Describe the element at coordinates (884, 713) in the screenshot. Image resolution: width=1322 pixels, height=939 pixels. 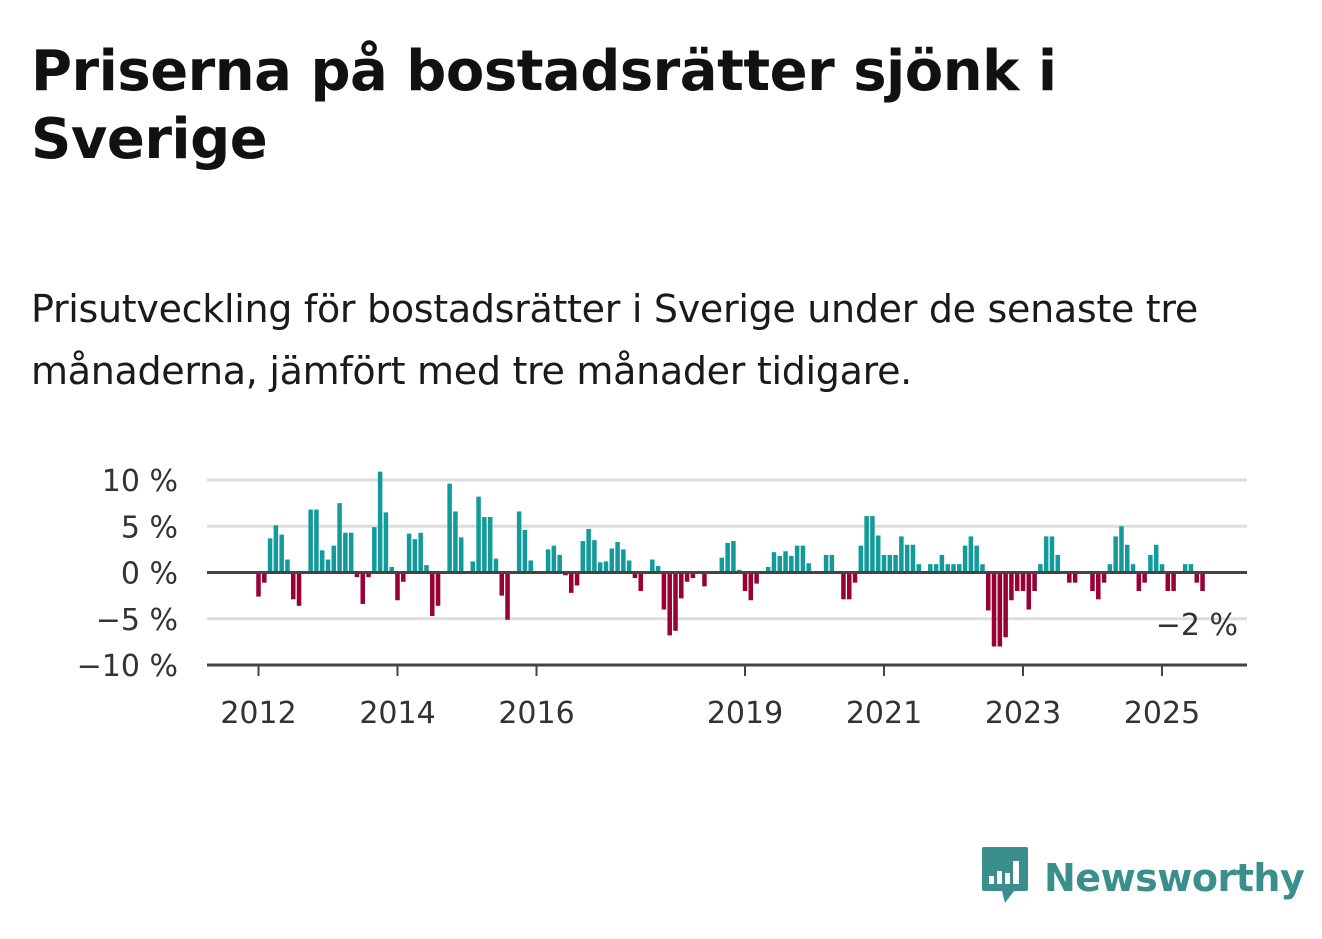
I see `x-tick-label: 2021` at that location.